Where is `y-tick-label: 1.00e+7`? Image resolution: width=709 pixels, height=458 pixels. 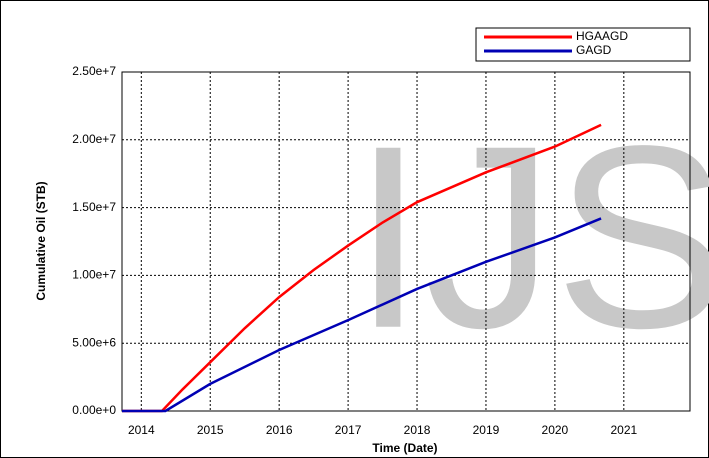
y-tick-label: 1.00e+7 is located at coordinates (94, 275).